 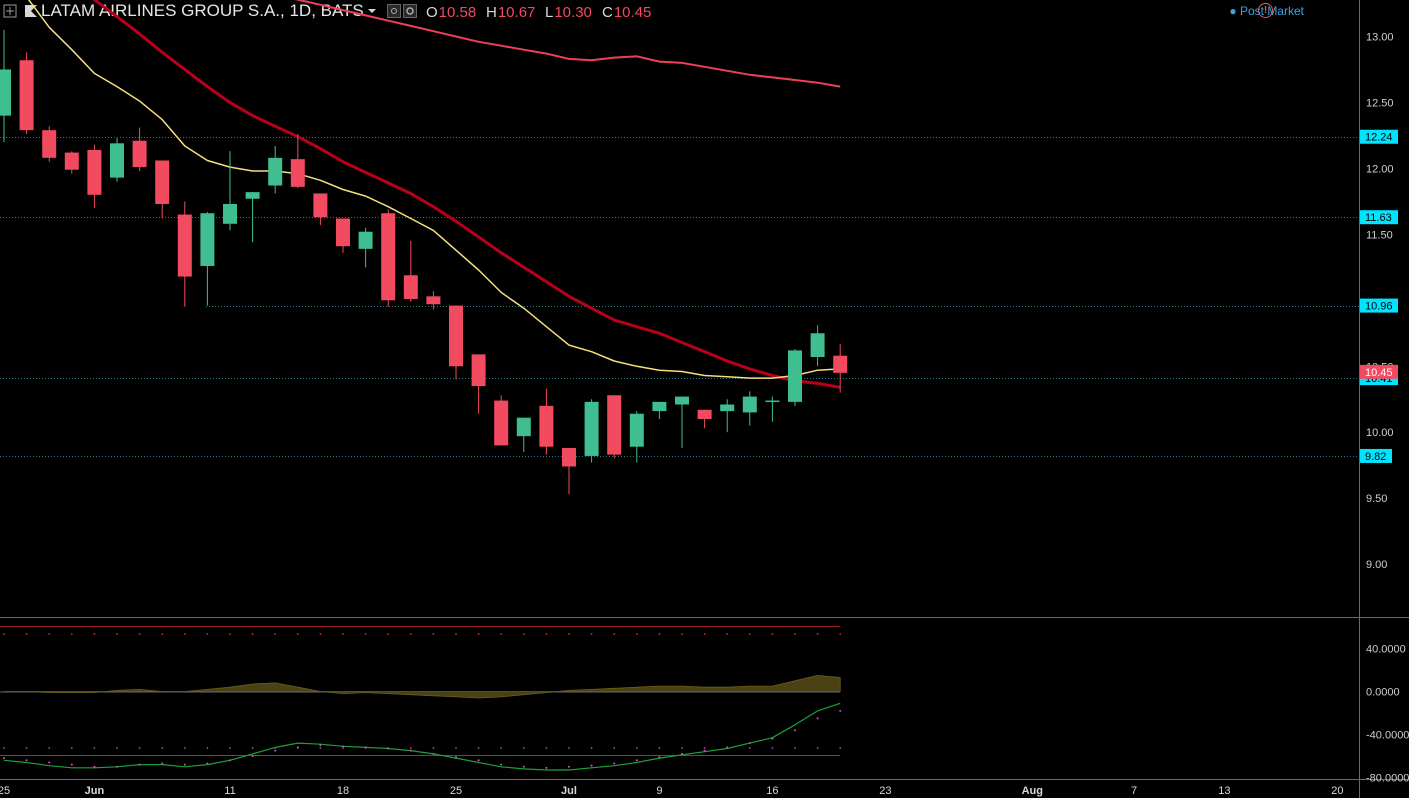 What do you see at coordinates (1379, 371) in the screenshot?
I see `last-price-label-bg` at bounding box center [1379, 371].